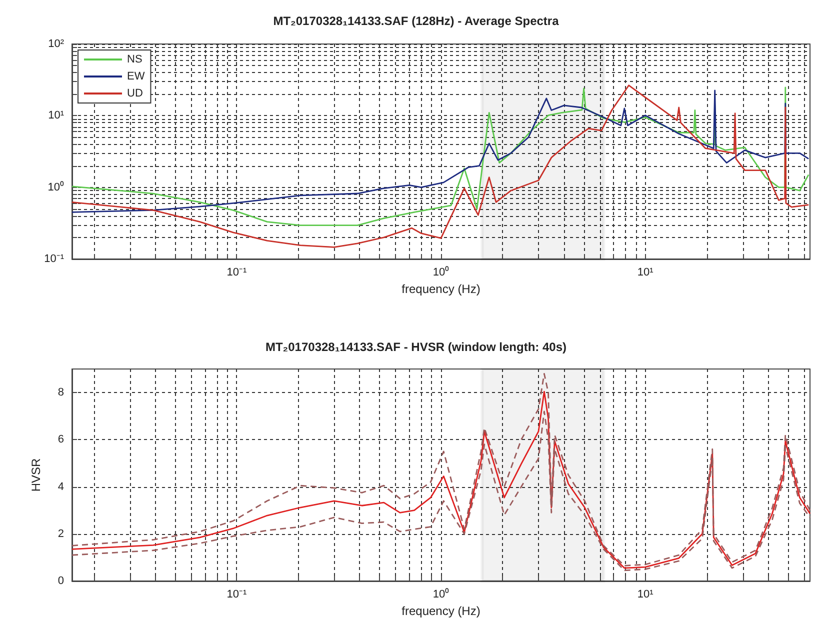 The height and width of the screenshot is (636, 832). What do you see at coordinates (134, 60) in the screenshot?
I see `legend-label: NS` at bounding box center [134, 60].